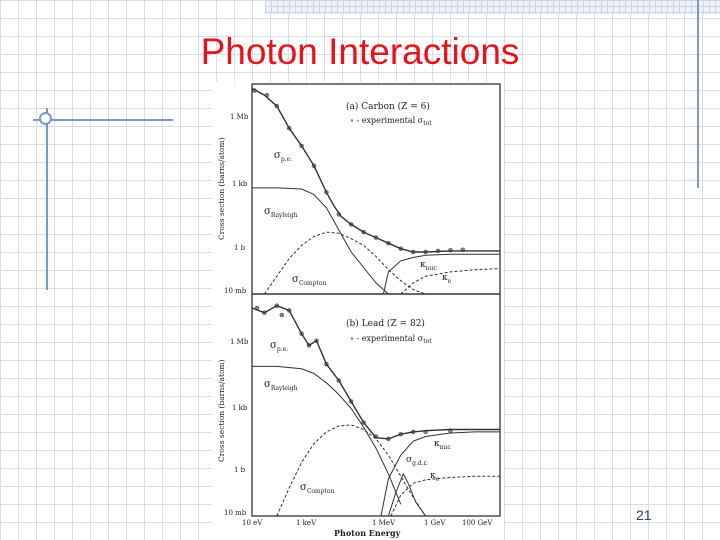 This screenshot has height=540, width=720. I want to click on panel-a-line-nuc, so click(441, 274).